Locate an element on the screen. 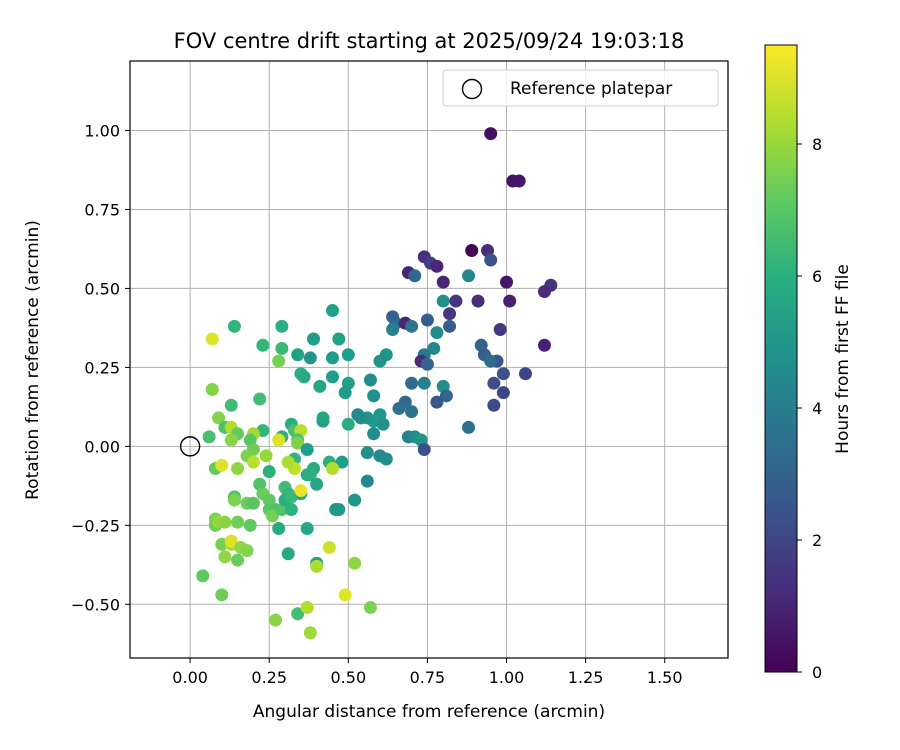 Image resolution: width=900 pixels, height=750 pixels. y-tick-label: 0.25 is located at coordinates (102, 367).